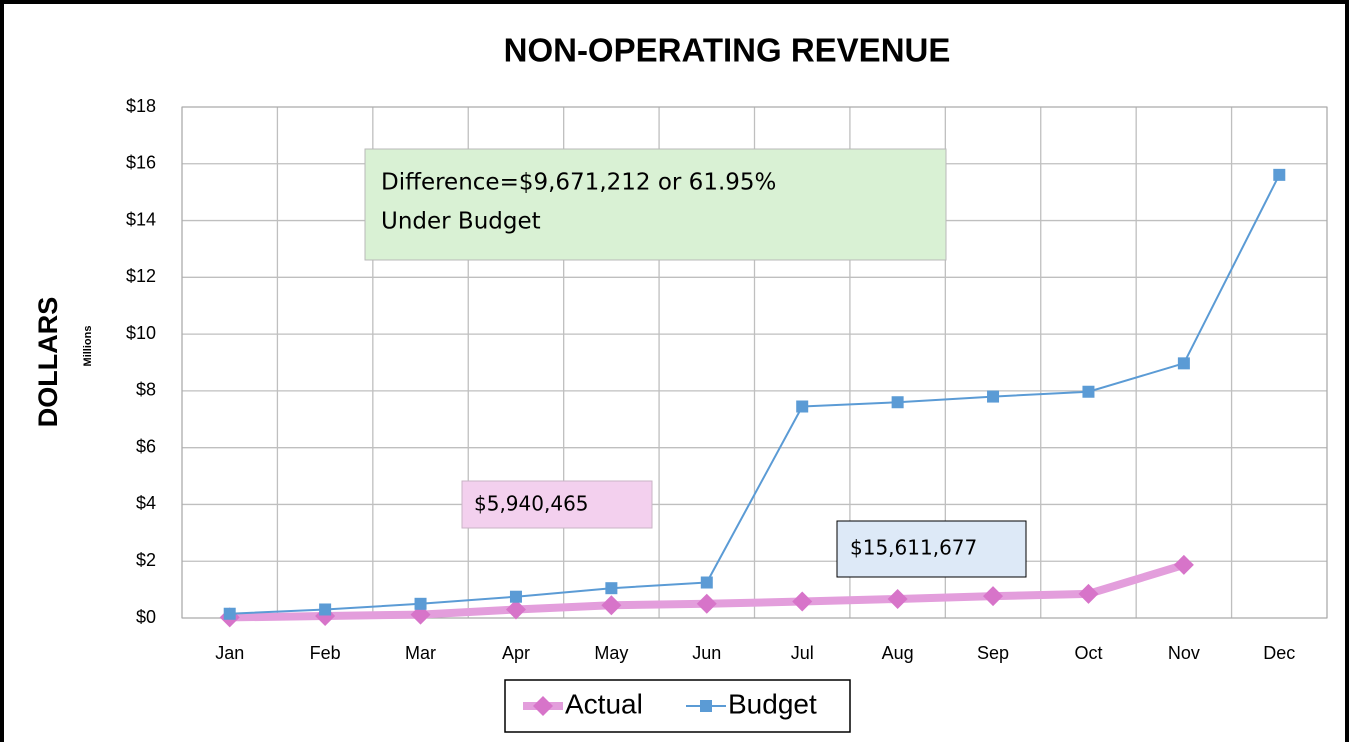 This screenshot has width=1349, height=742. I want to click on x-tick-label: Aug, so click(898, 653).